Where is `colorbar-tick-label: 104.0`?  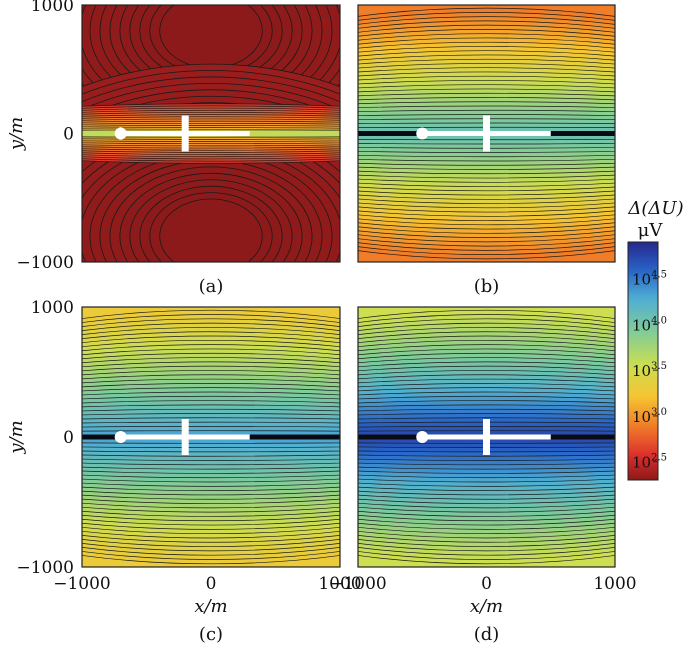
colorbar-tick-label: 104.0 is located at coordinates (649, 324).